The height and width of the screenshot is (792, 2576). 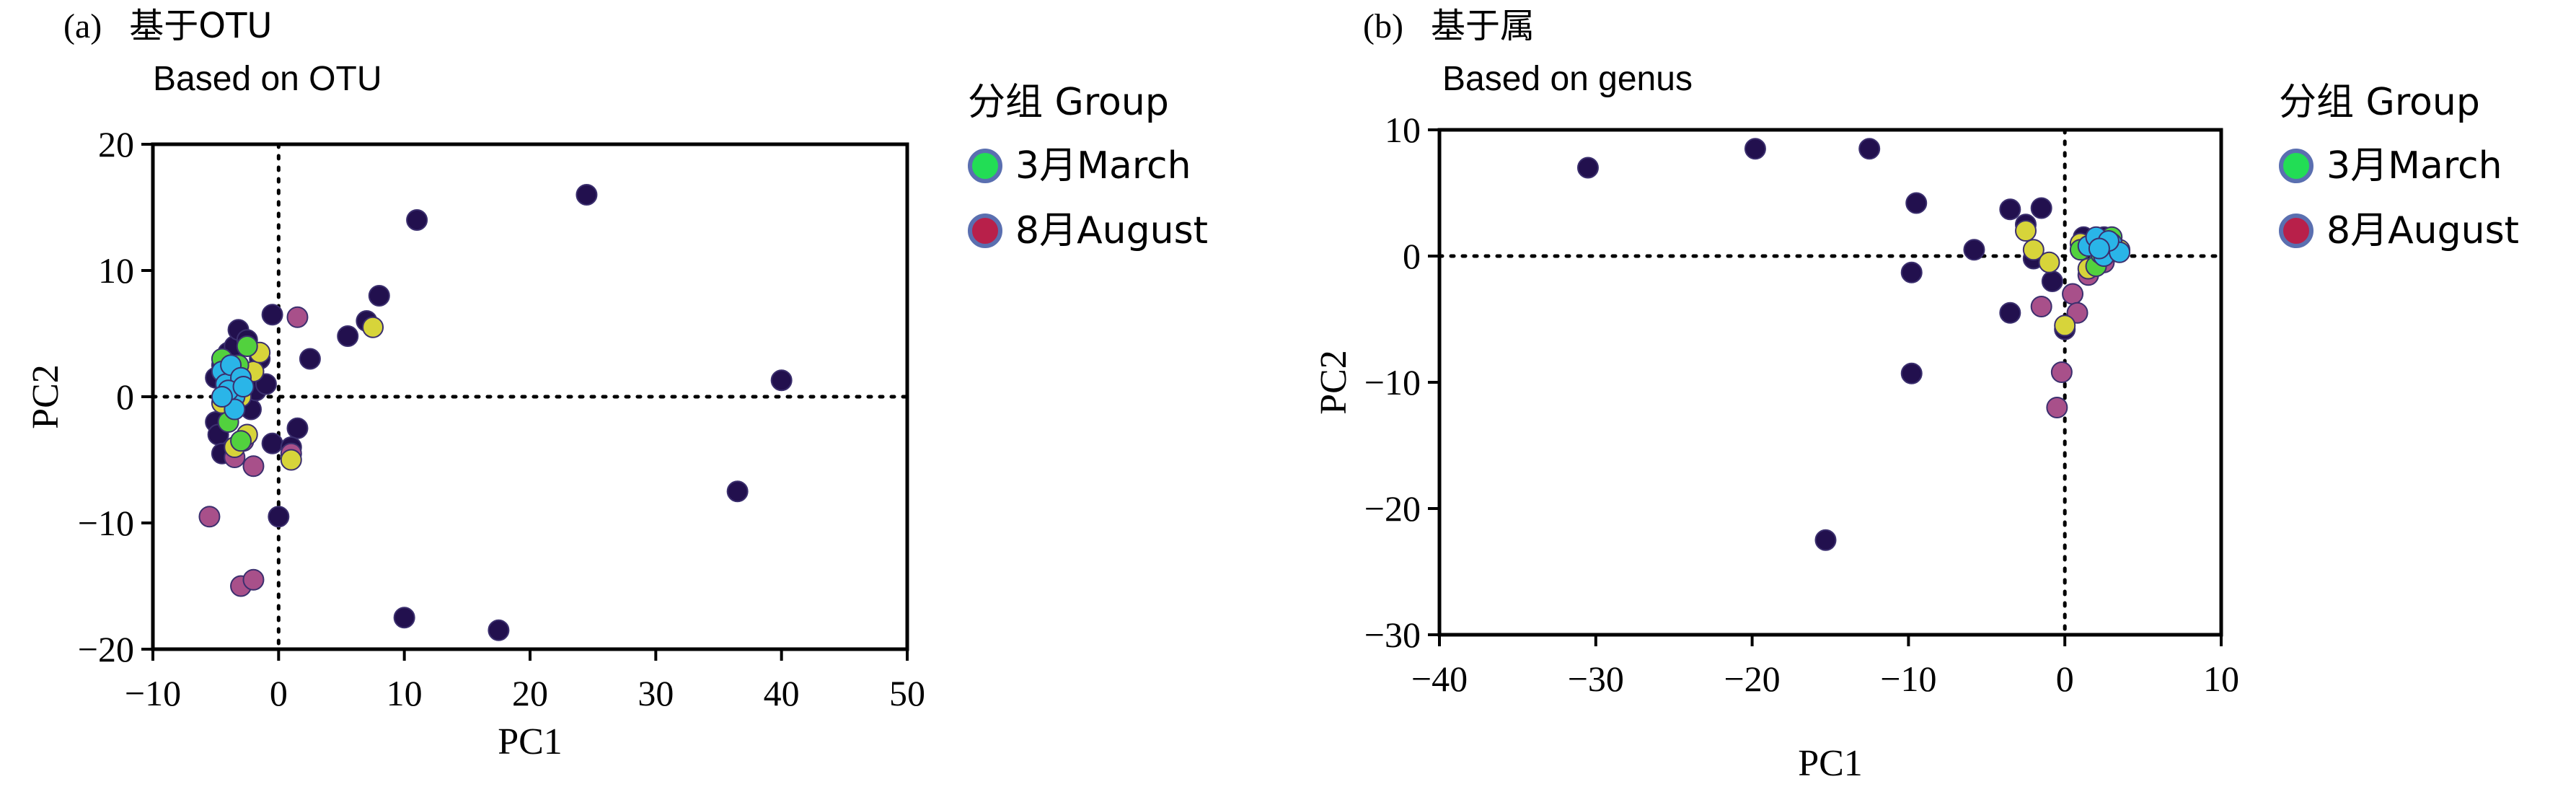 I want to click on panel-b-subtitle: Based on genus, so click(x=1567, y=79).